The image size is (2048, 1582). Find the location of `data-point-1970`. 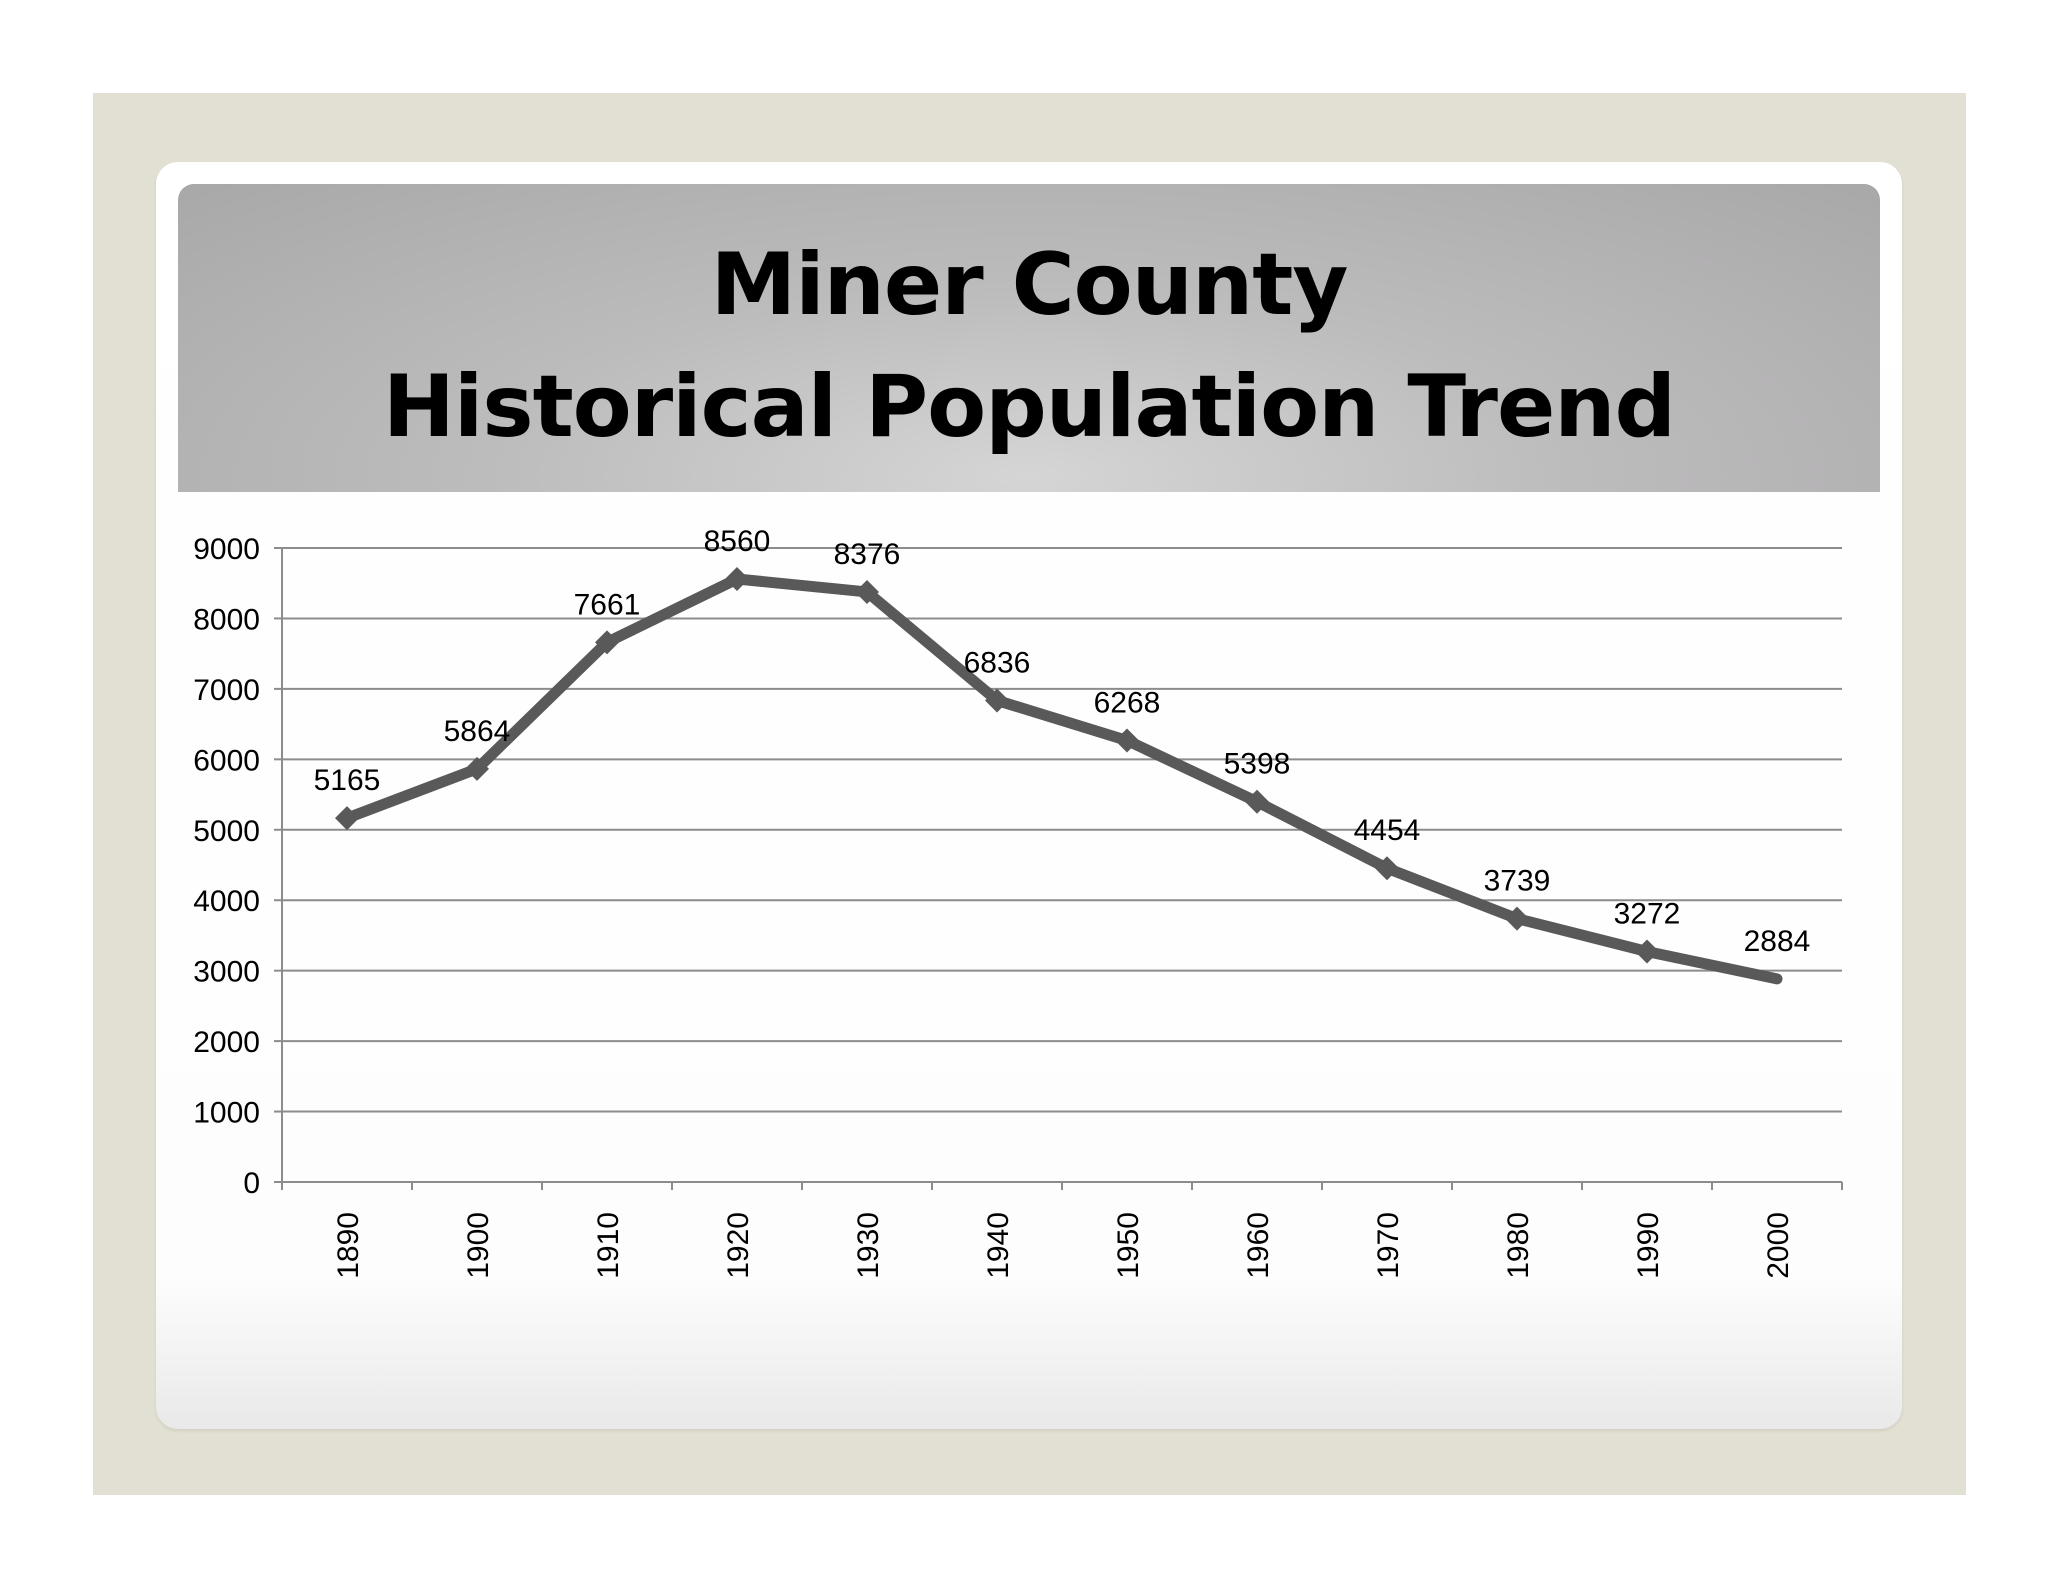

data-point-1970 is located at coordinates (1387, 868).